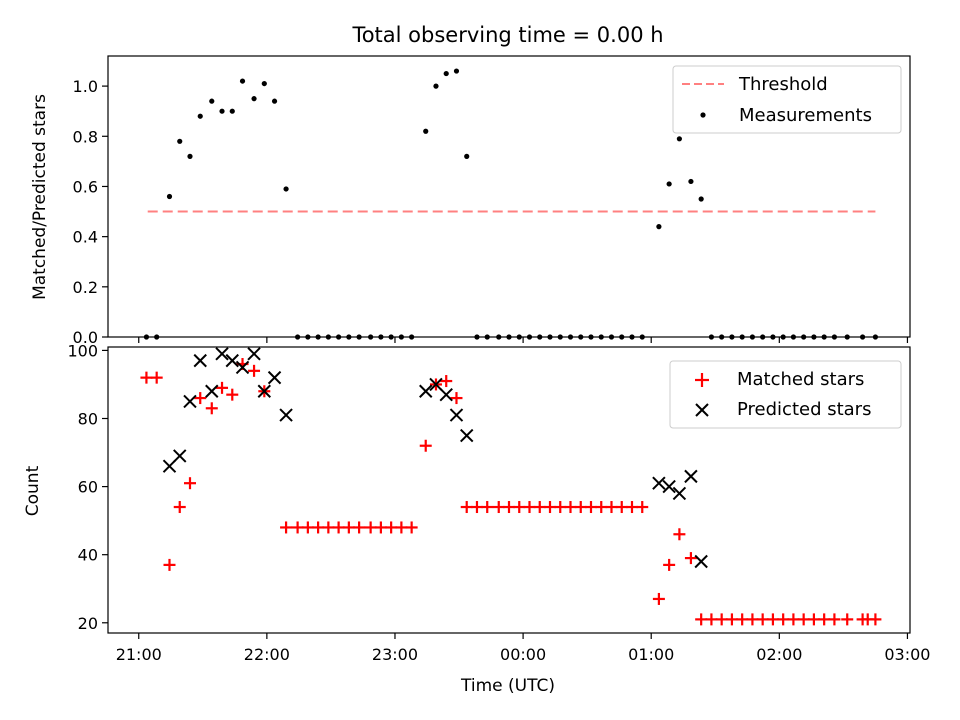 This screenshot has width=960, height=720. I want to click on top-legend-box, so click(787, 99).